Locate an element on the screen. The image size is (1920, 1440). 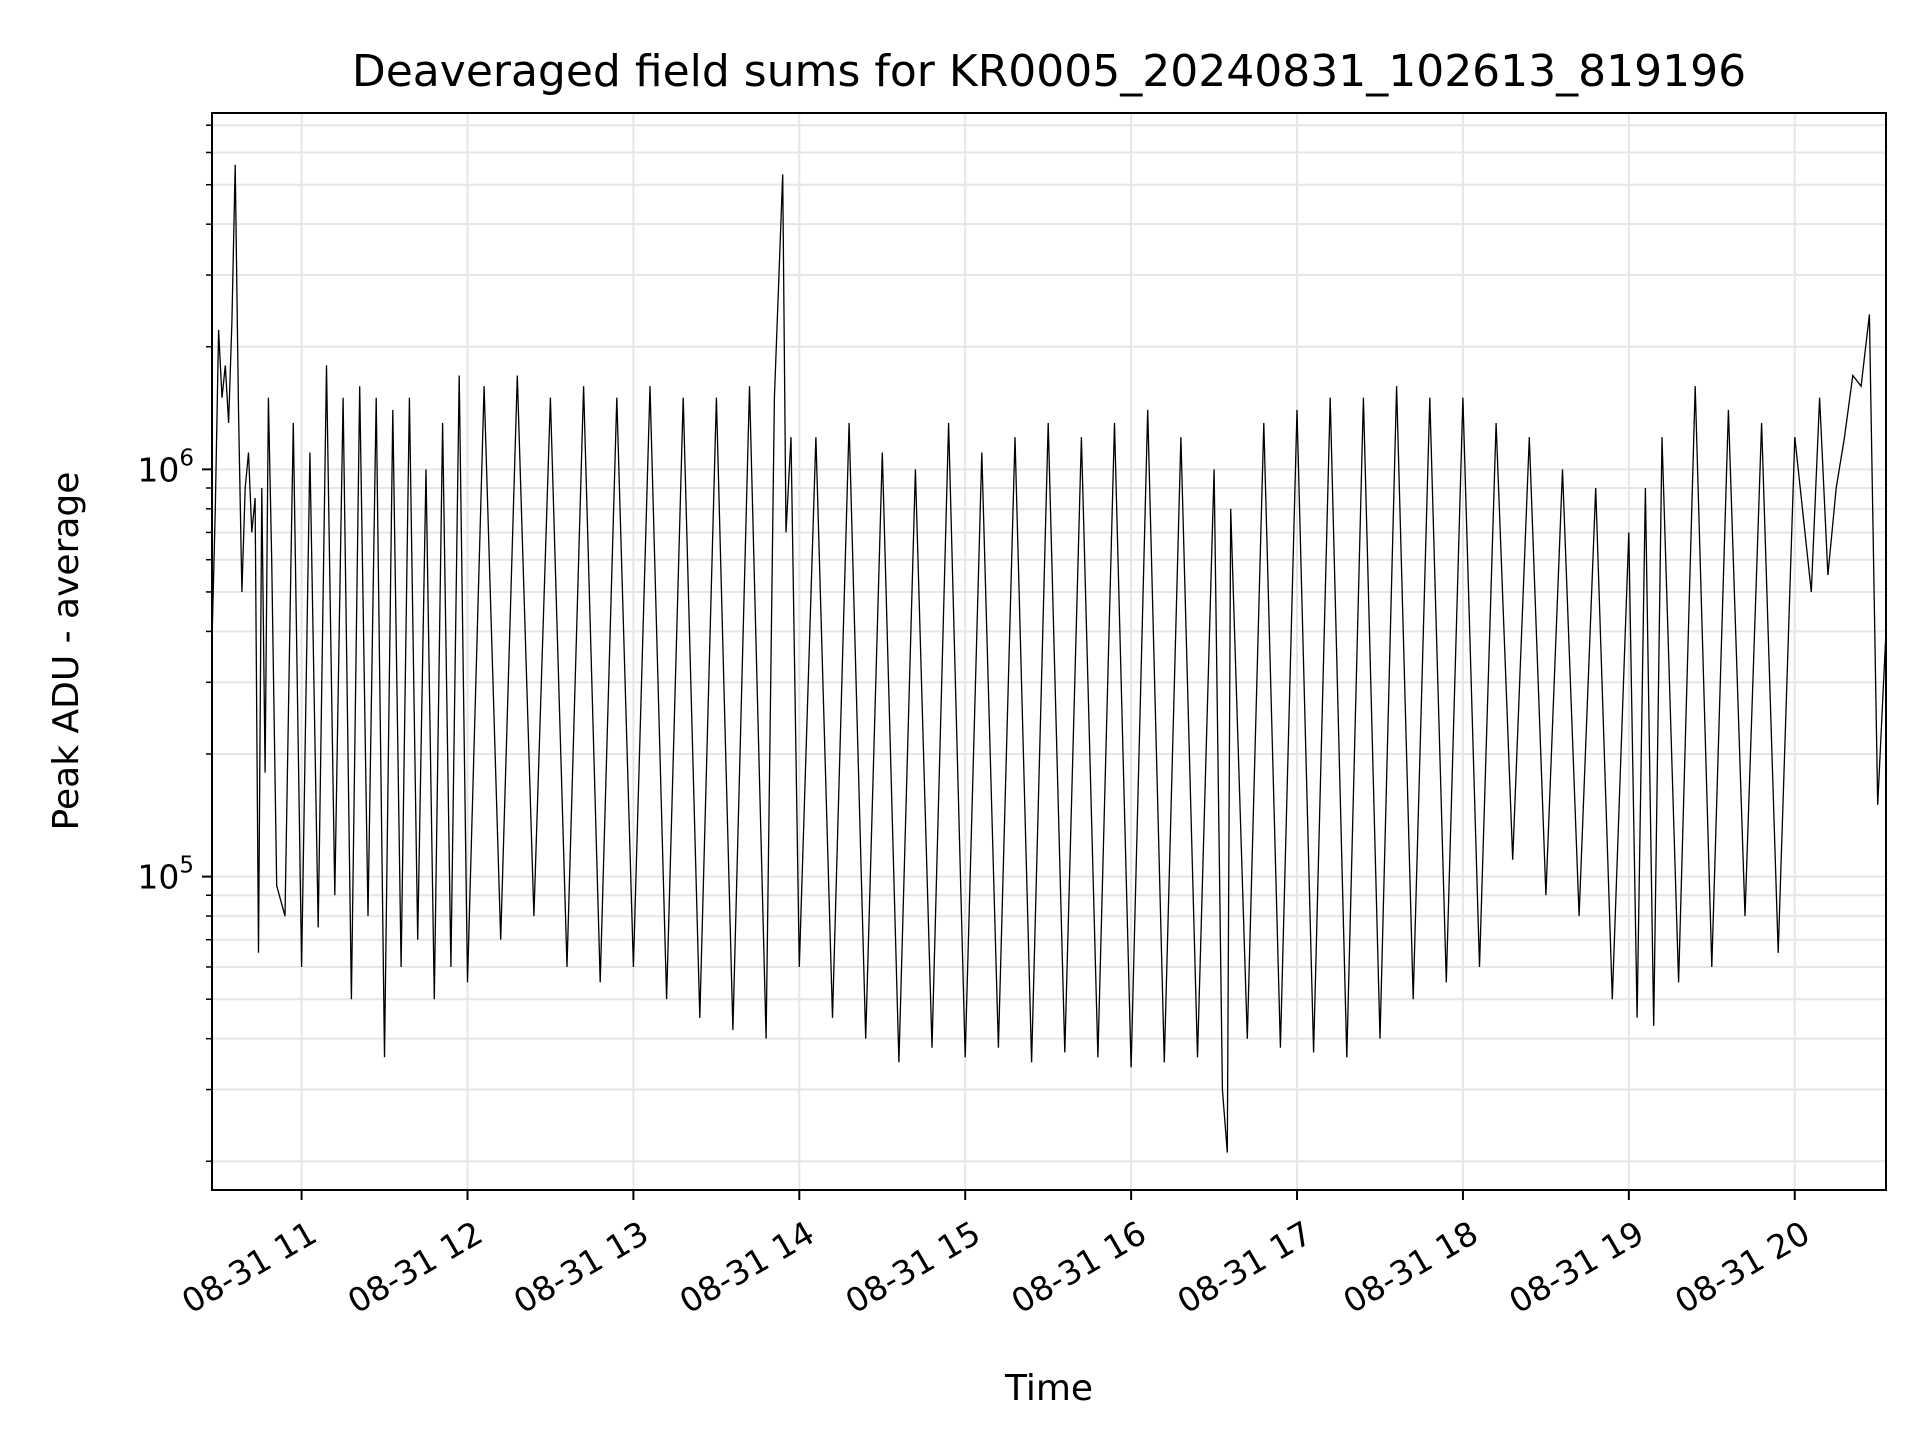
y-tick-label: 10⁶ is located at coordinates (165, 467).